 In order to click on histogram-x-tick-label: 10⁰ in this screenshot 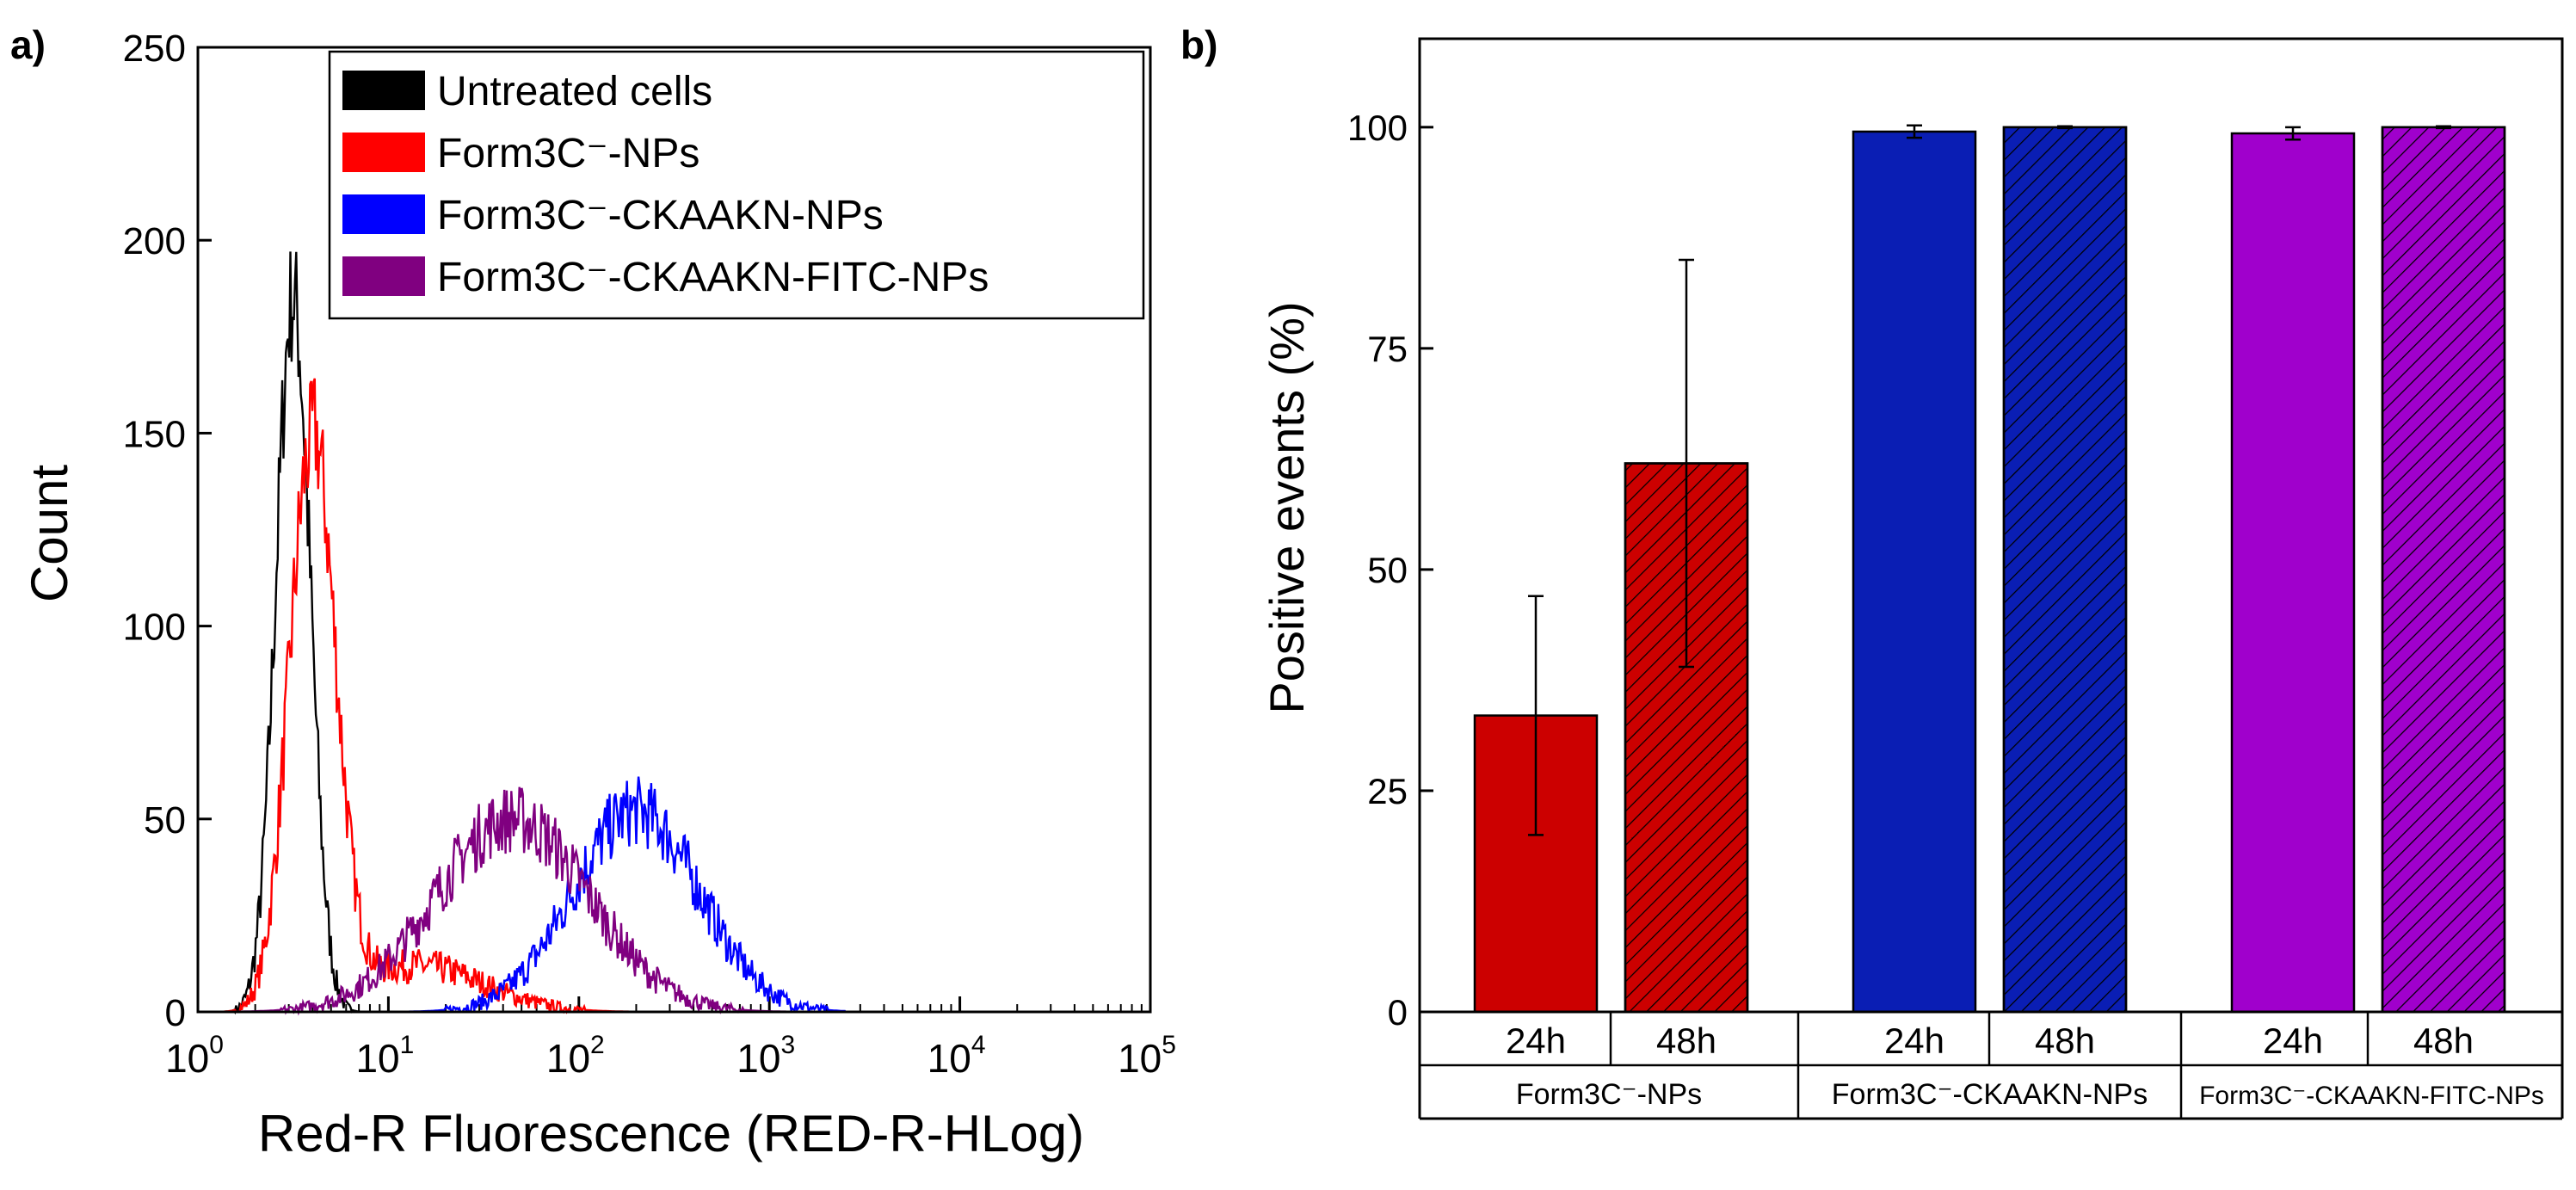, I will do `click(194, 1056)`.